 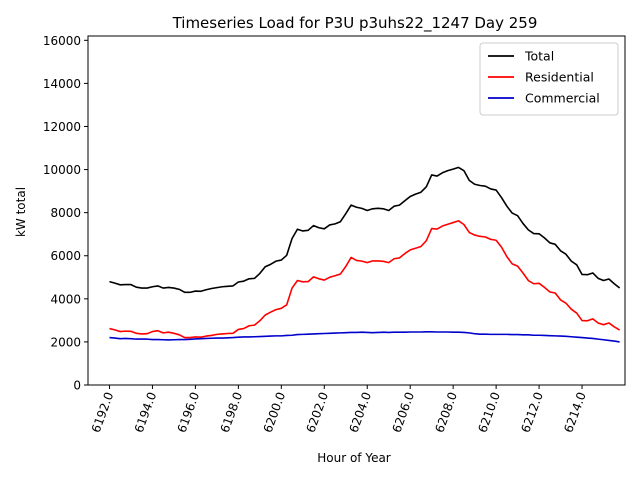 What do you see at coordinates (77, 386) in the screenshot?
I see `y-tick-label: 0` at bounding box center [77, 386].